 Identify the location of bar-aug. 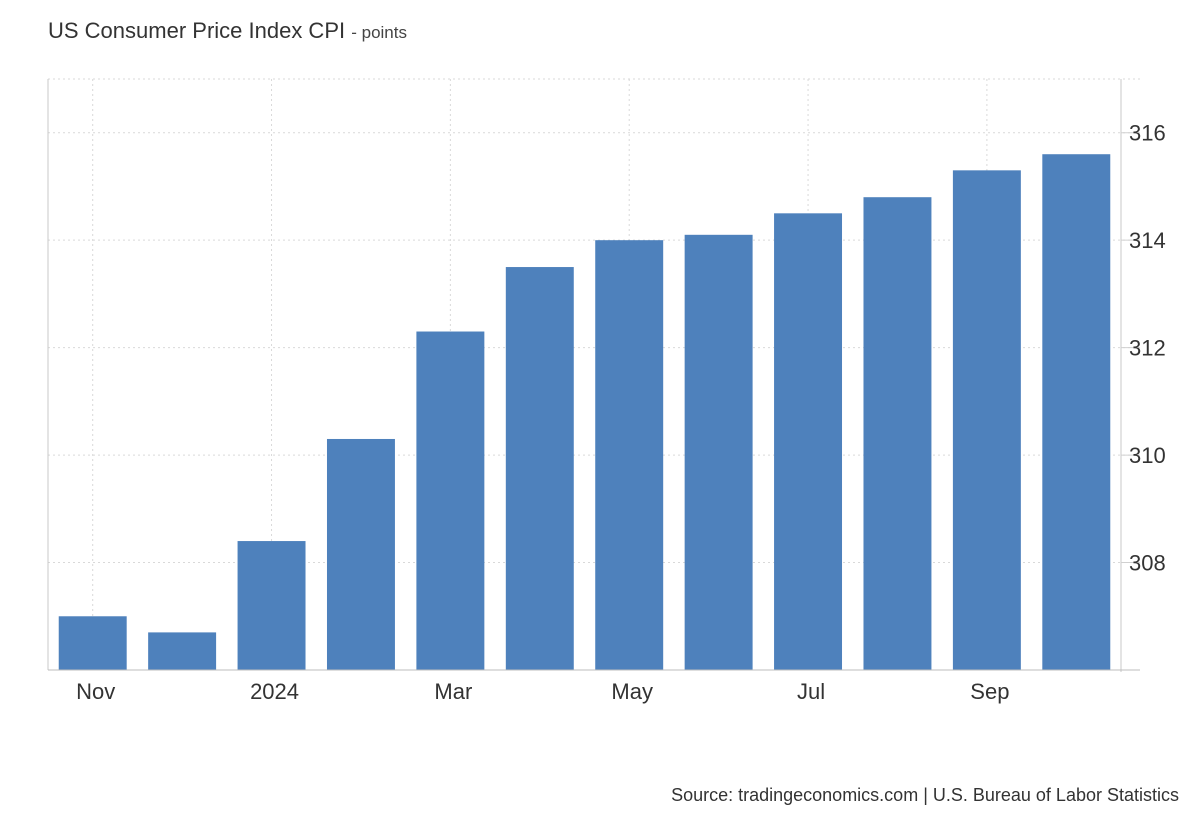
(897, 433).